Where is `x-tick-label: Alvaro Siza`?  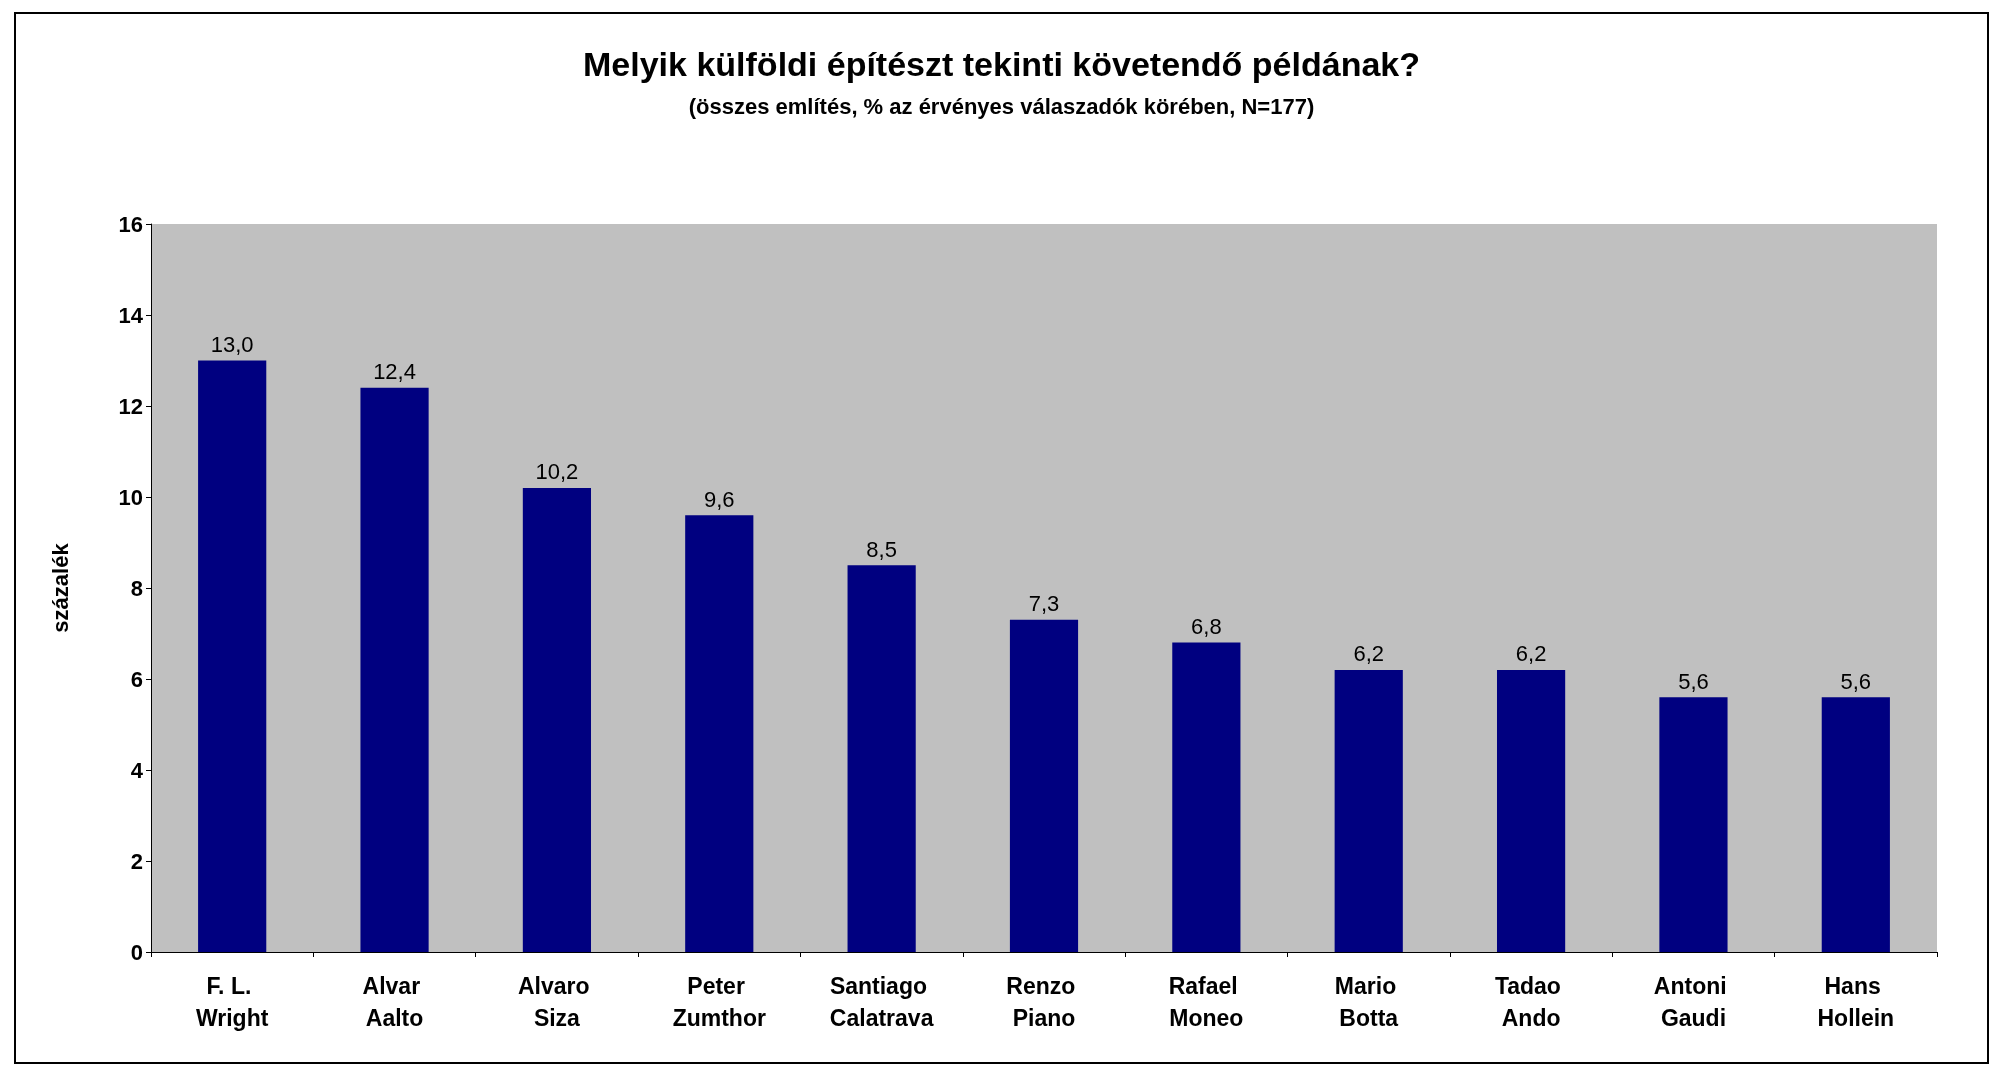 x-tick-label: Alvaro Siza is located at coordinates (556, 1002).